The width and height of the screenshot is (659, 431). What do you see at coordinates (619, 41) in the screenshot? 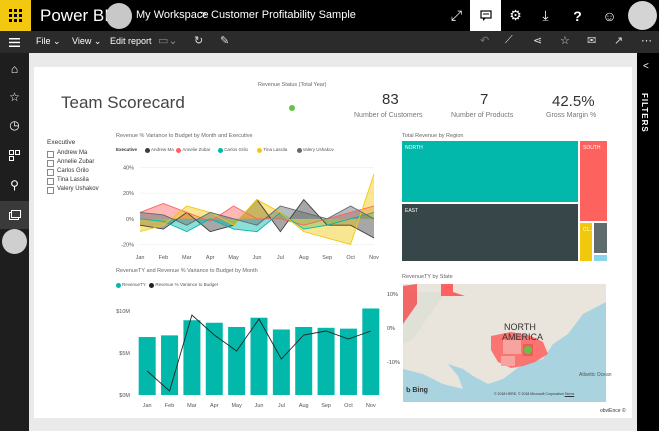
I see `export-icon: ↗` at bounding box center [619, 41].